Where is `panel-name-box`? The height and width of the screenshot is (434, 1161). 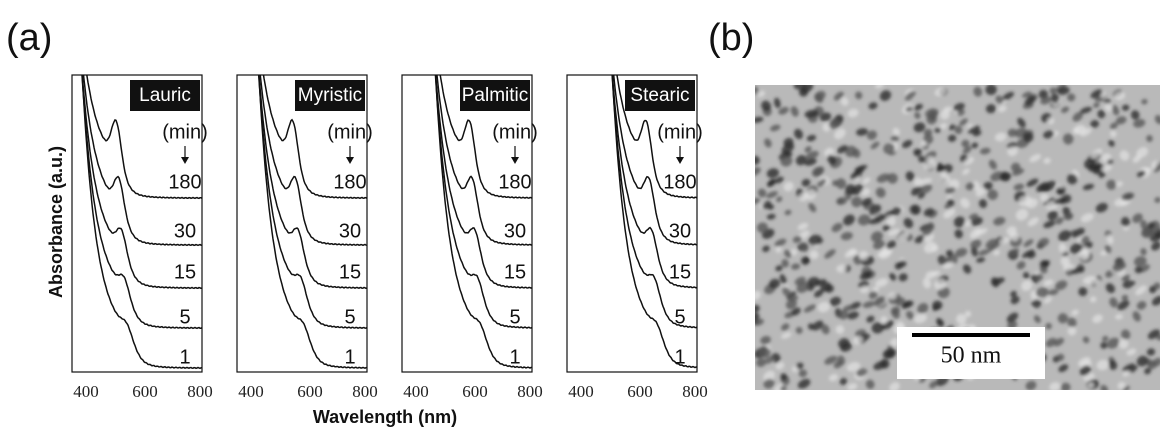 panel-name-box is located at coordinates (660, 95).